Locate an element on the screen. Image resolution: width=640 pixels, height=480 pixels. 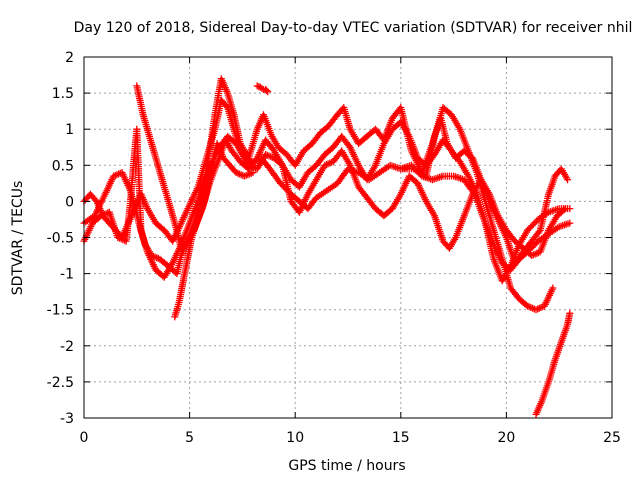
y-tick-label: 2 is located at coordinates (69, 58).